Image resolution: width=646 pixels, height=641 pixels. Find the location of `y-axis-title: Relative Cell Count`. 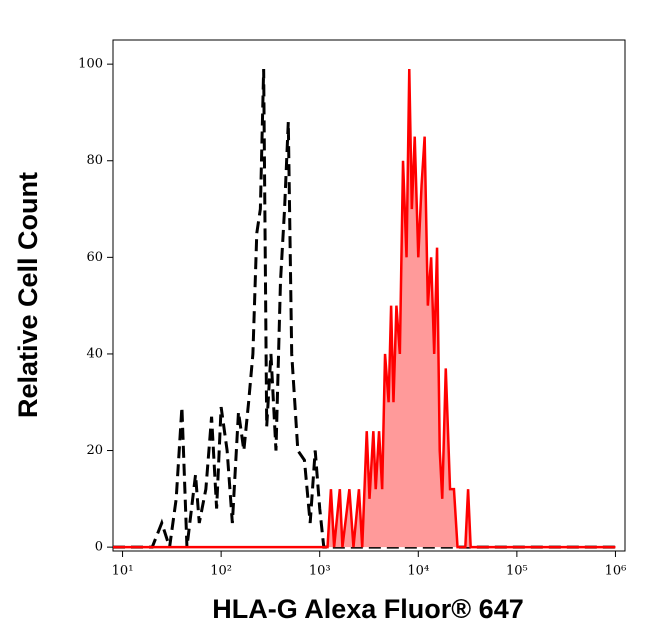

y-axis-title: Relative Cell Count is located at coordinates (28, 295).